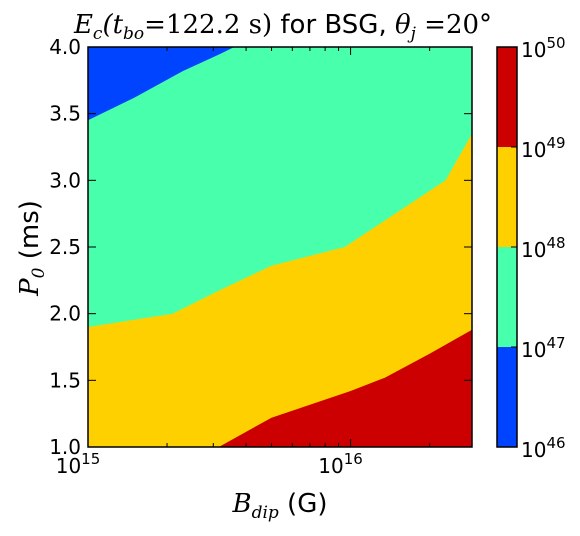 Image resolution: width=580 pixels, height=536 pixels. I want to click on y-tick-label: 2.0, so click(65, 314).